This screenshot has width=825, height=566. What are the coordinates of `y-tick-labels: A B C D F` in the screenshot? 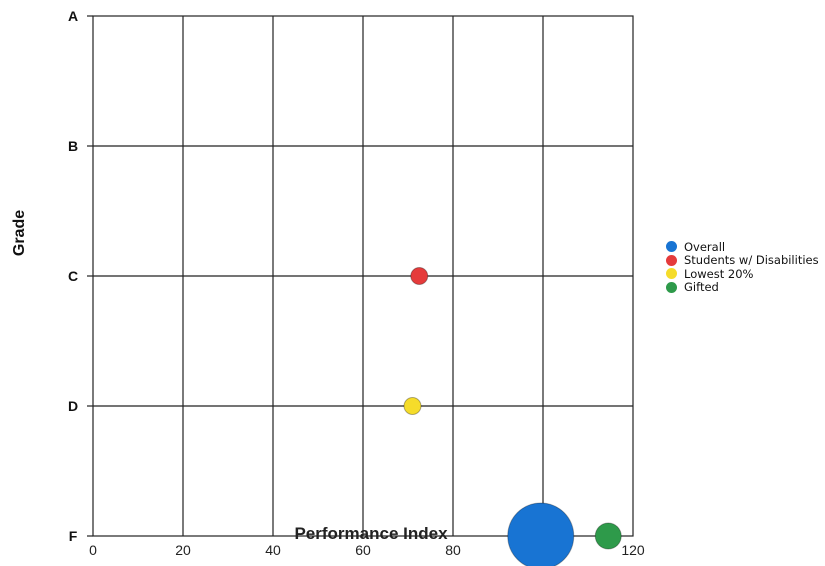 It's located at (73, 276).